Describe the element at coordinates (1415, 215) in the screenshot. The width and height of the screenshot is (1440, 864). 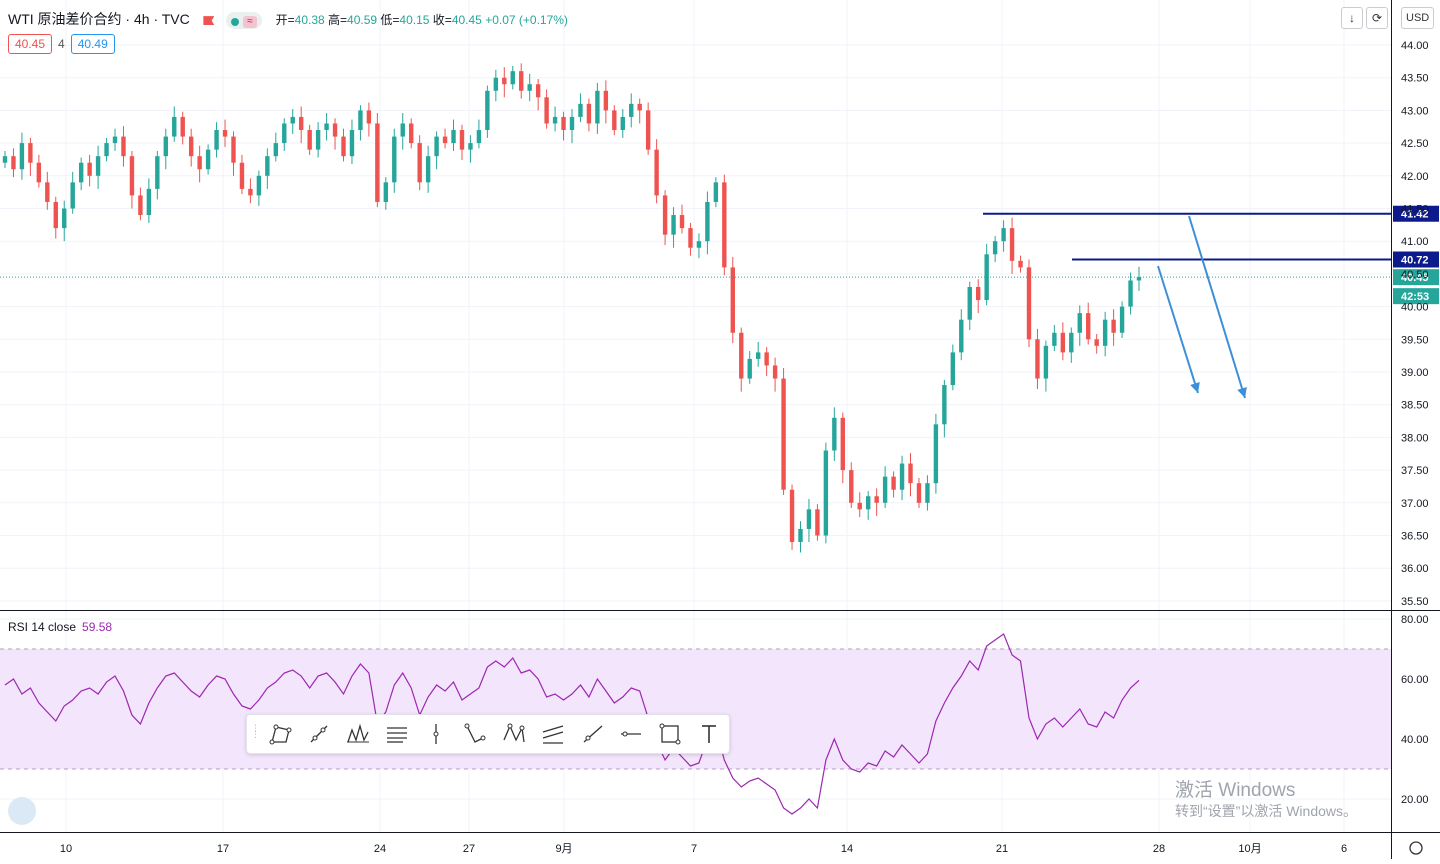
I see `resistance-price-label: 41.42` at that location.